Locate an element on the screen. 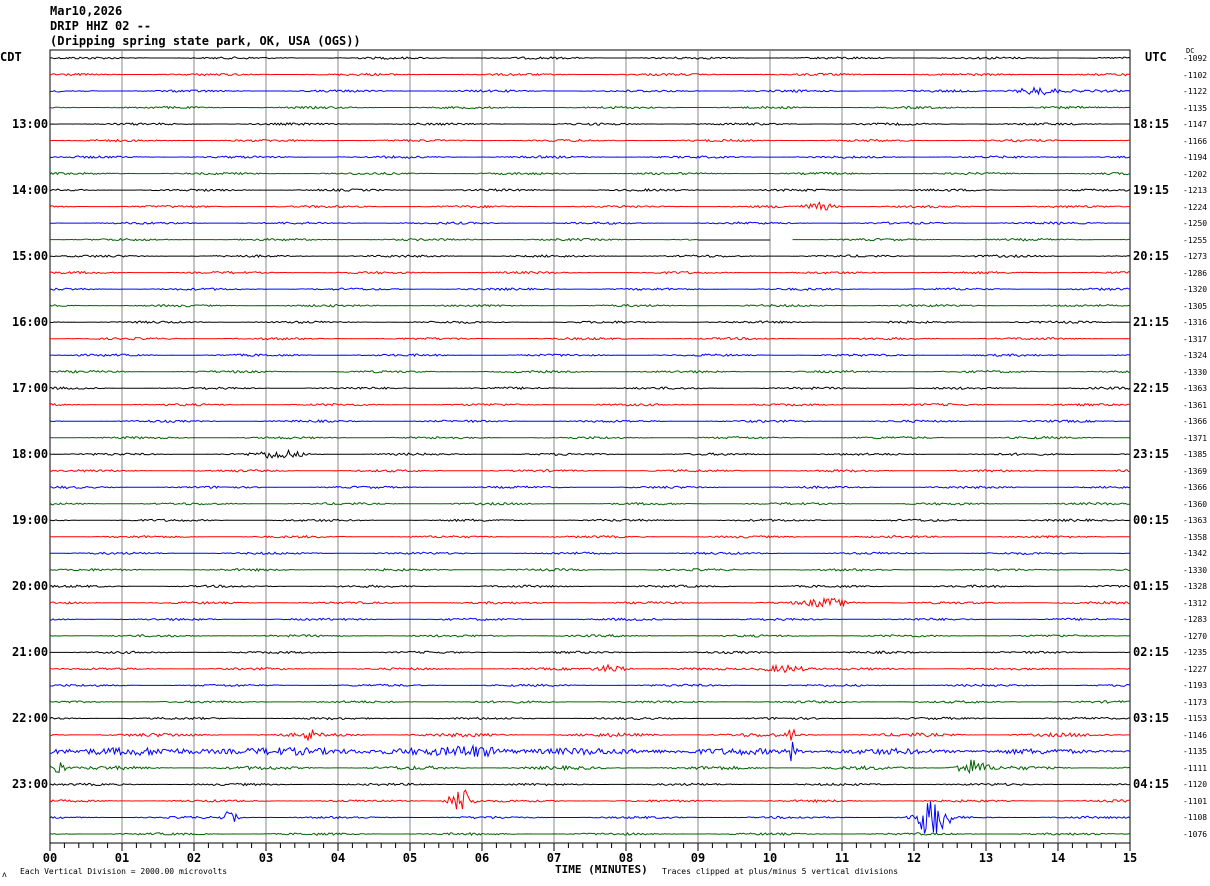 The height and width of the screenshot is (886, 1210). x-tick-label: 03 is located at coordinates (266, 858).